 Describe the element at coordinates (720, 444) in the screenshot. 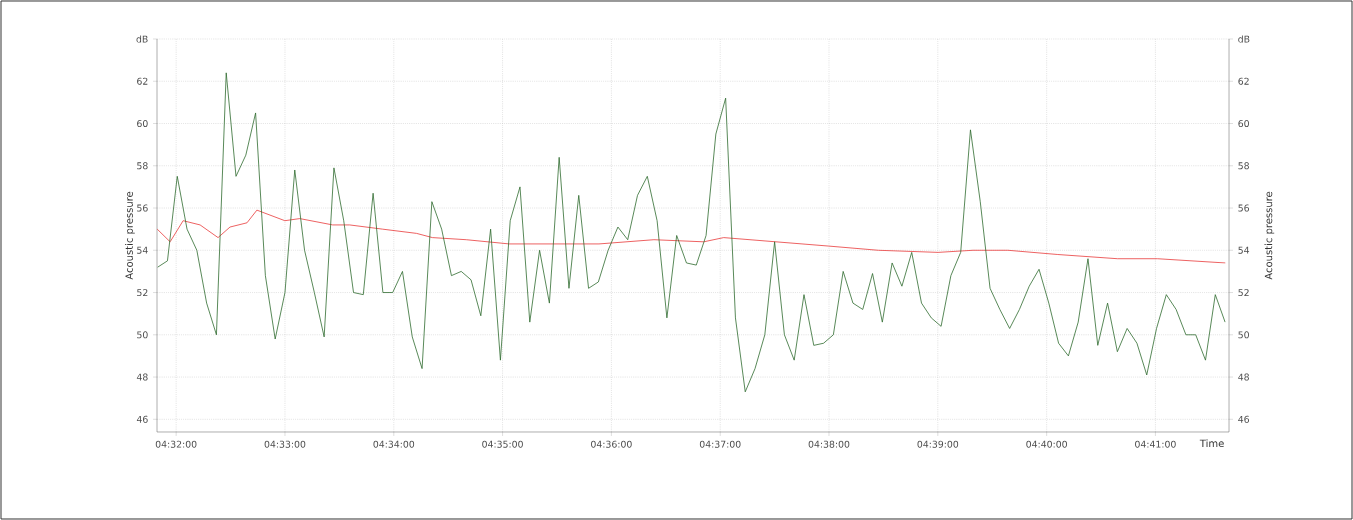

I see `x-tick-label: 04:37:00` at that location.